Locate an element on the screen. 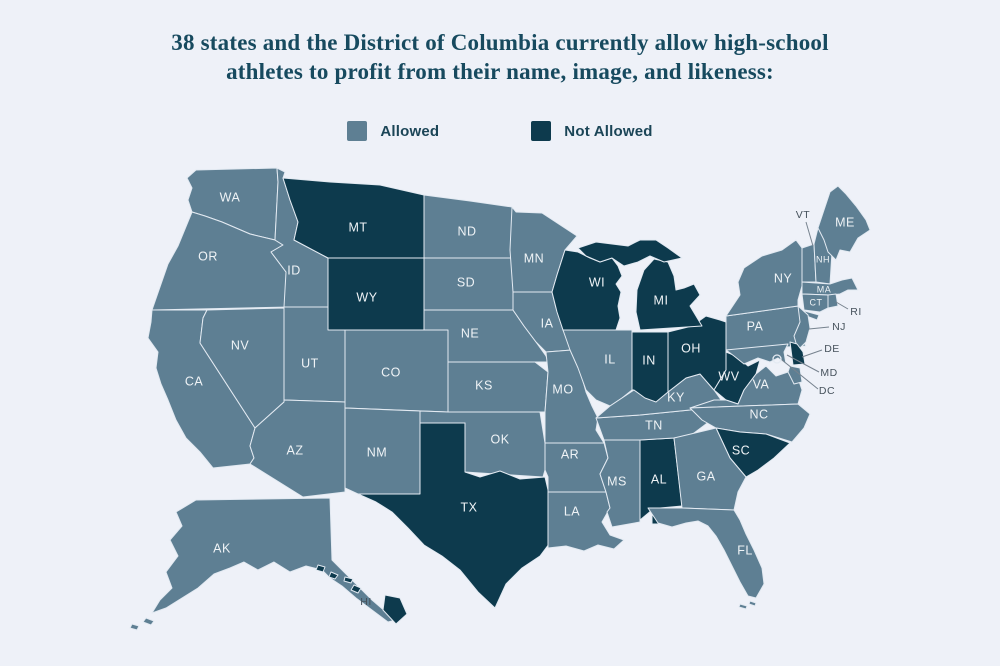 The image size is (1000, 666). state-dc-leader-line is located at coordinates (800, 374).